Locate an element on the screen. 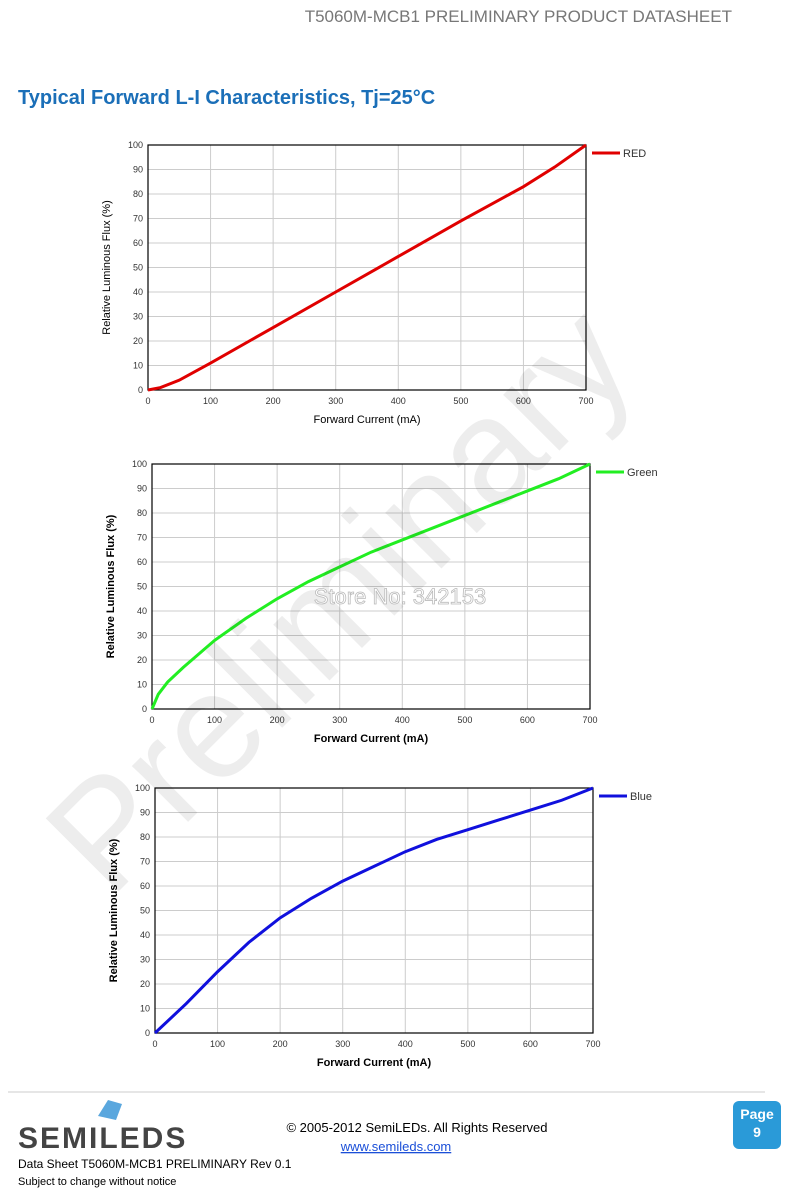 The height and width of the screenshot is (1196, 800). logo-icon is located at coordinates (110, 1110).